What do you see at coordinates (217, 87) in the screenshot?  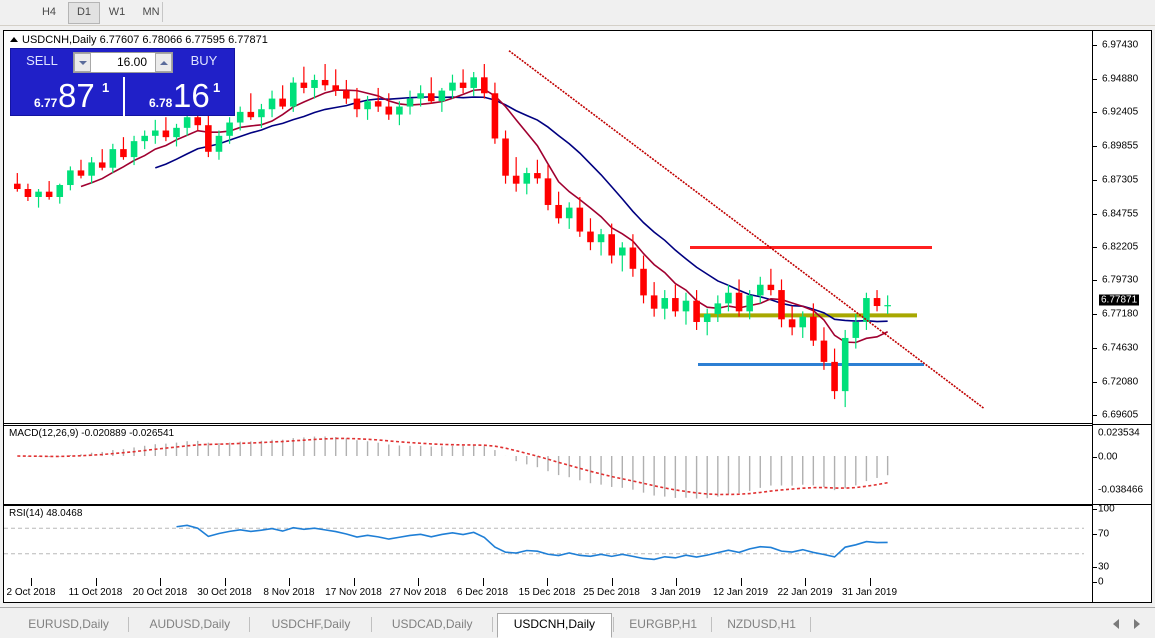 I see `buy-price-superscript: 1` at bounding box center [217, 87].